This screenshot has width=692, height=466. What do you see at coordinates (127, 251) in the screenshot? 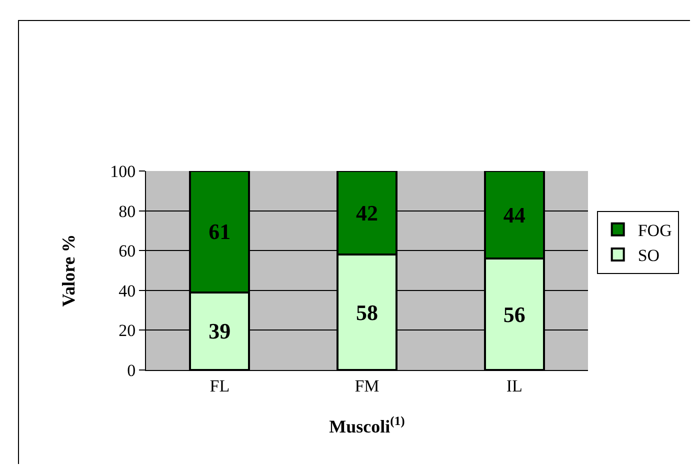
I see `y-tick-label: 60` at bounding box center [127, 251].